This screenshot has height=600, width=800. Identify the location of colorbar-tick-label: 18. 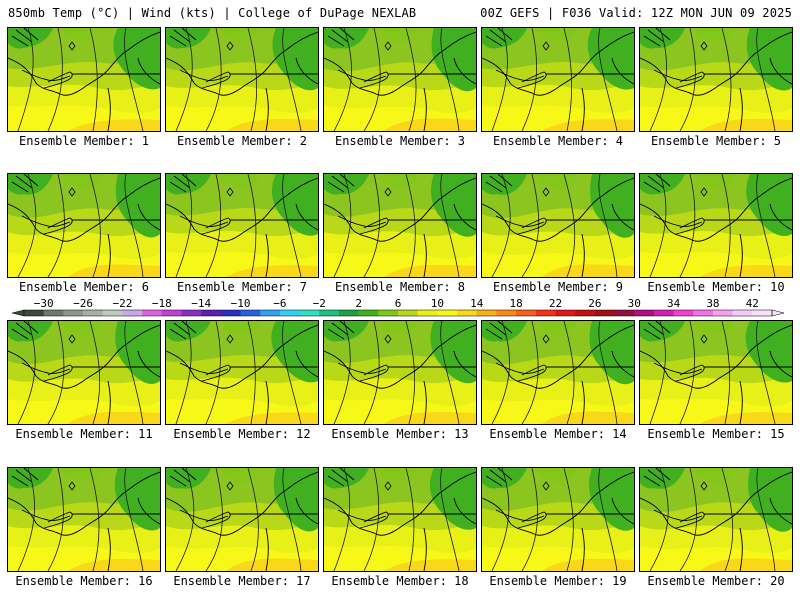
(515, 303).